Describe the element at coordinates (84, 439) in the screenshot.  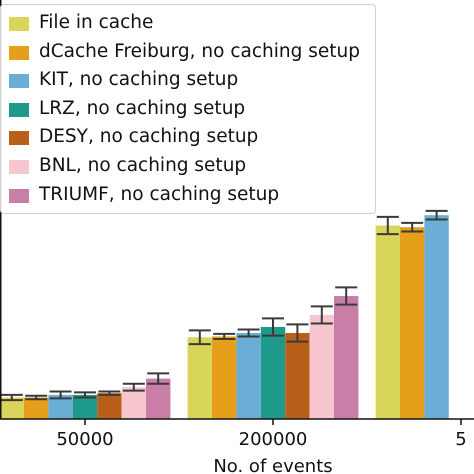
I see `x-tick-label-0: 50000` at that location.